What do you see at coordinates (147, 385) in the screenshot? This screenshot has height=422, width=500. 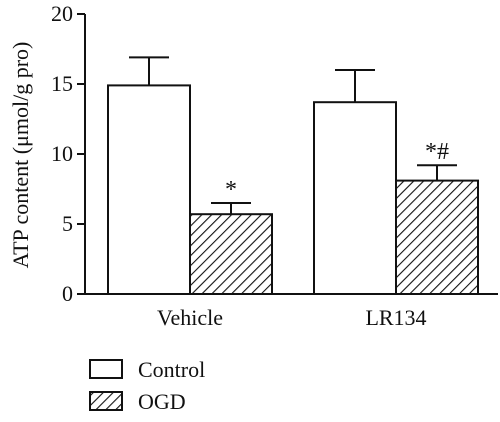 I see `legend: Control OGD` at bounding box center [147, 385].